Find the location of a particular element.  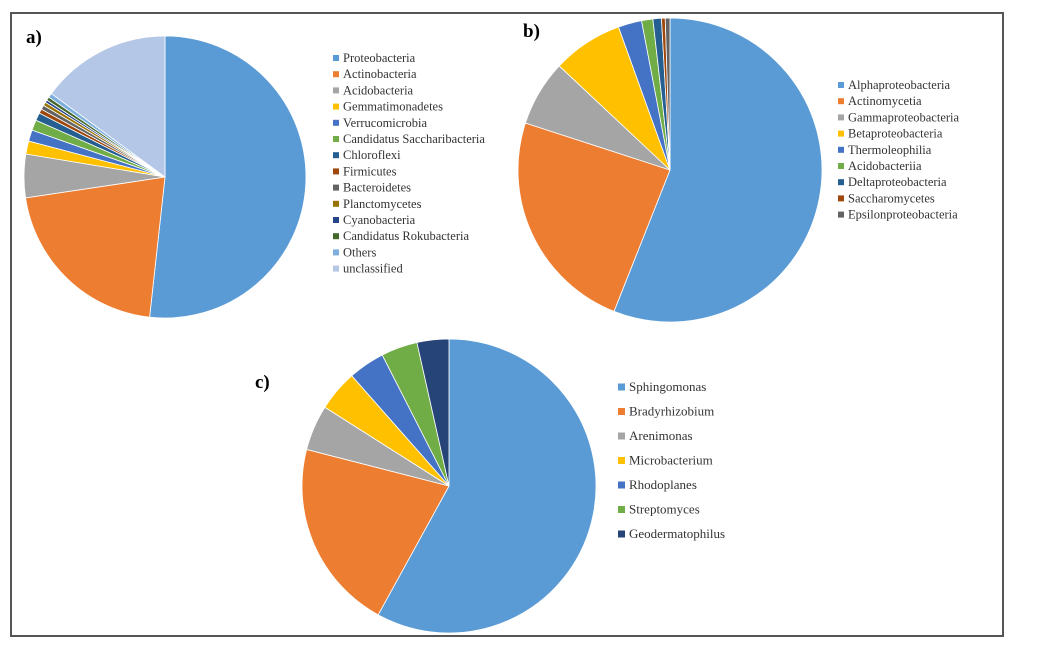

legend-entry: Epsilonproteobacteria is located at coordinates (903, 215).